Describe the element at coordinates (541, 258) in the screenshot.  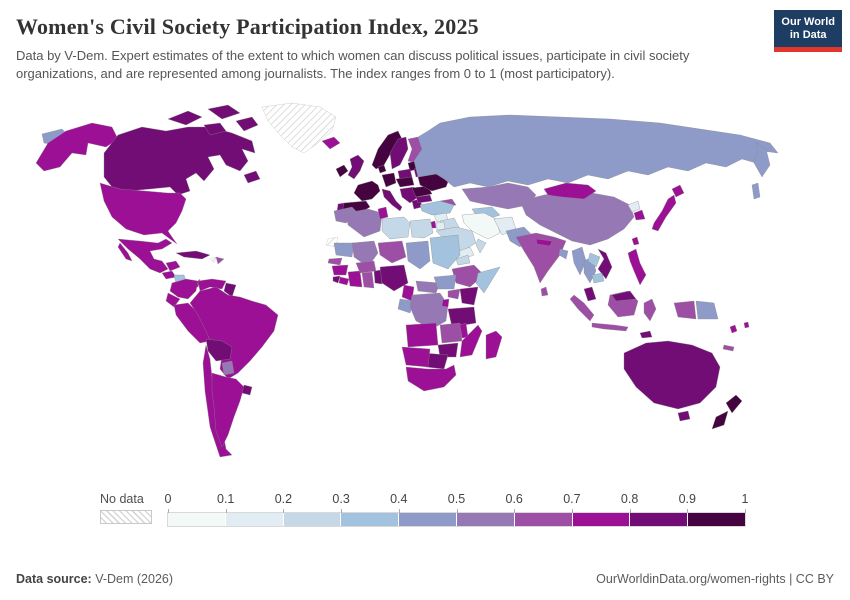
I see `region-india` at that location.